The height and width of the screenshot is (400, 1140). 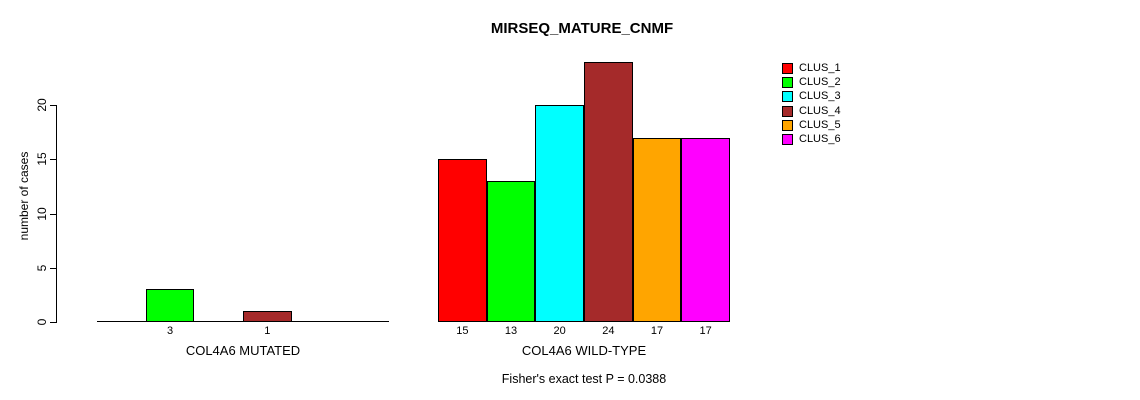 I want to click on legend-label-clus_3: CLUS_3, so click(x=820, y=96).